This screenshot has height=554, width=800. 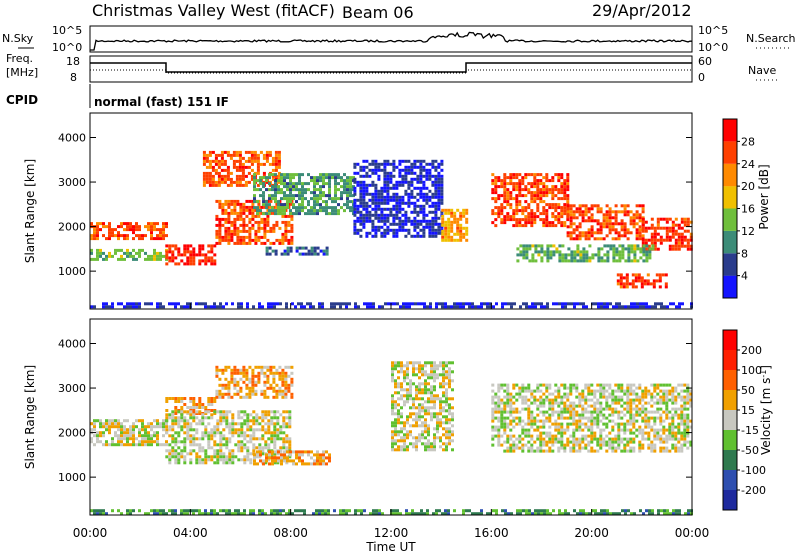 What do you see at coordinates (30, 211) in the screenshot?
I see `power-ylabel: Slant Range [km]` at bounding box center [30, 211].